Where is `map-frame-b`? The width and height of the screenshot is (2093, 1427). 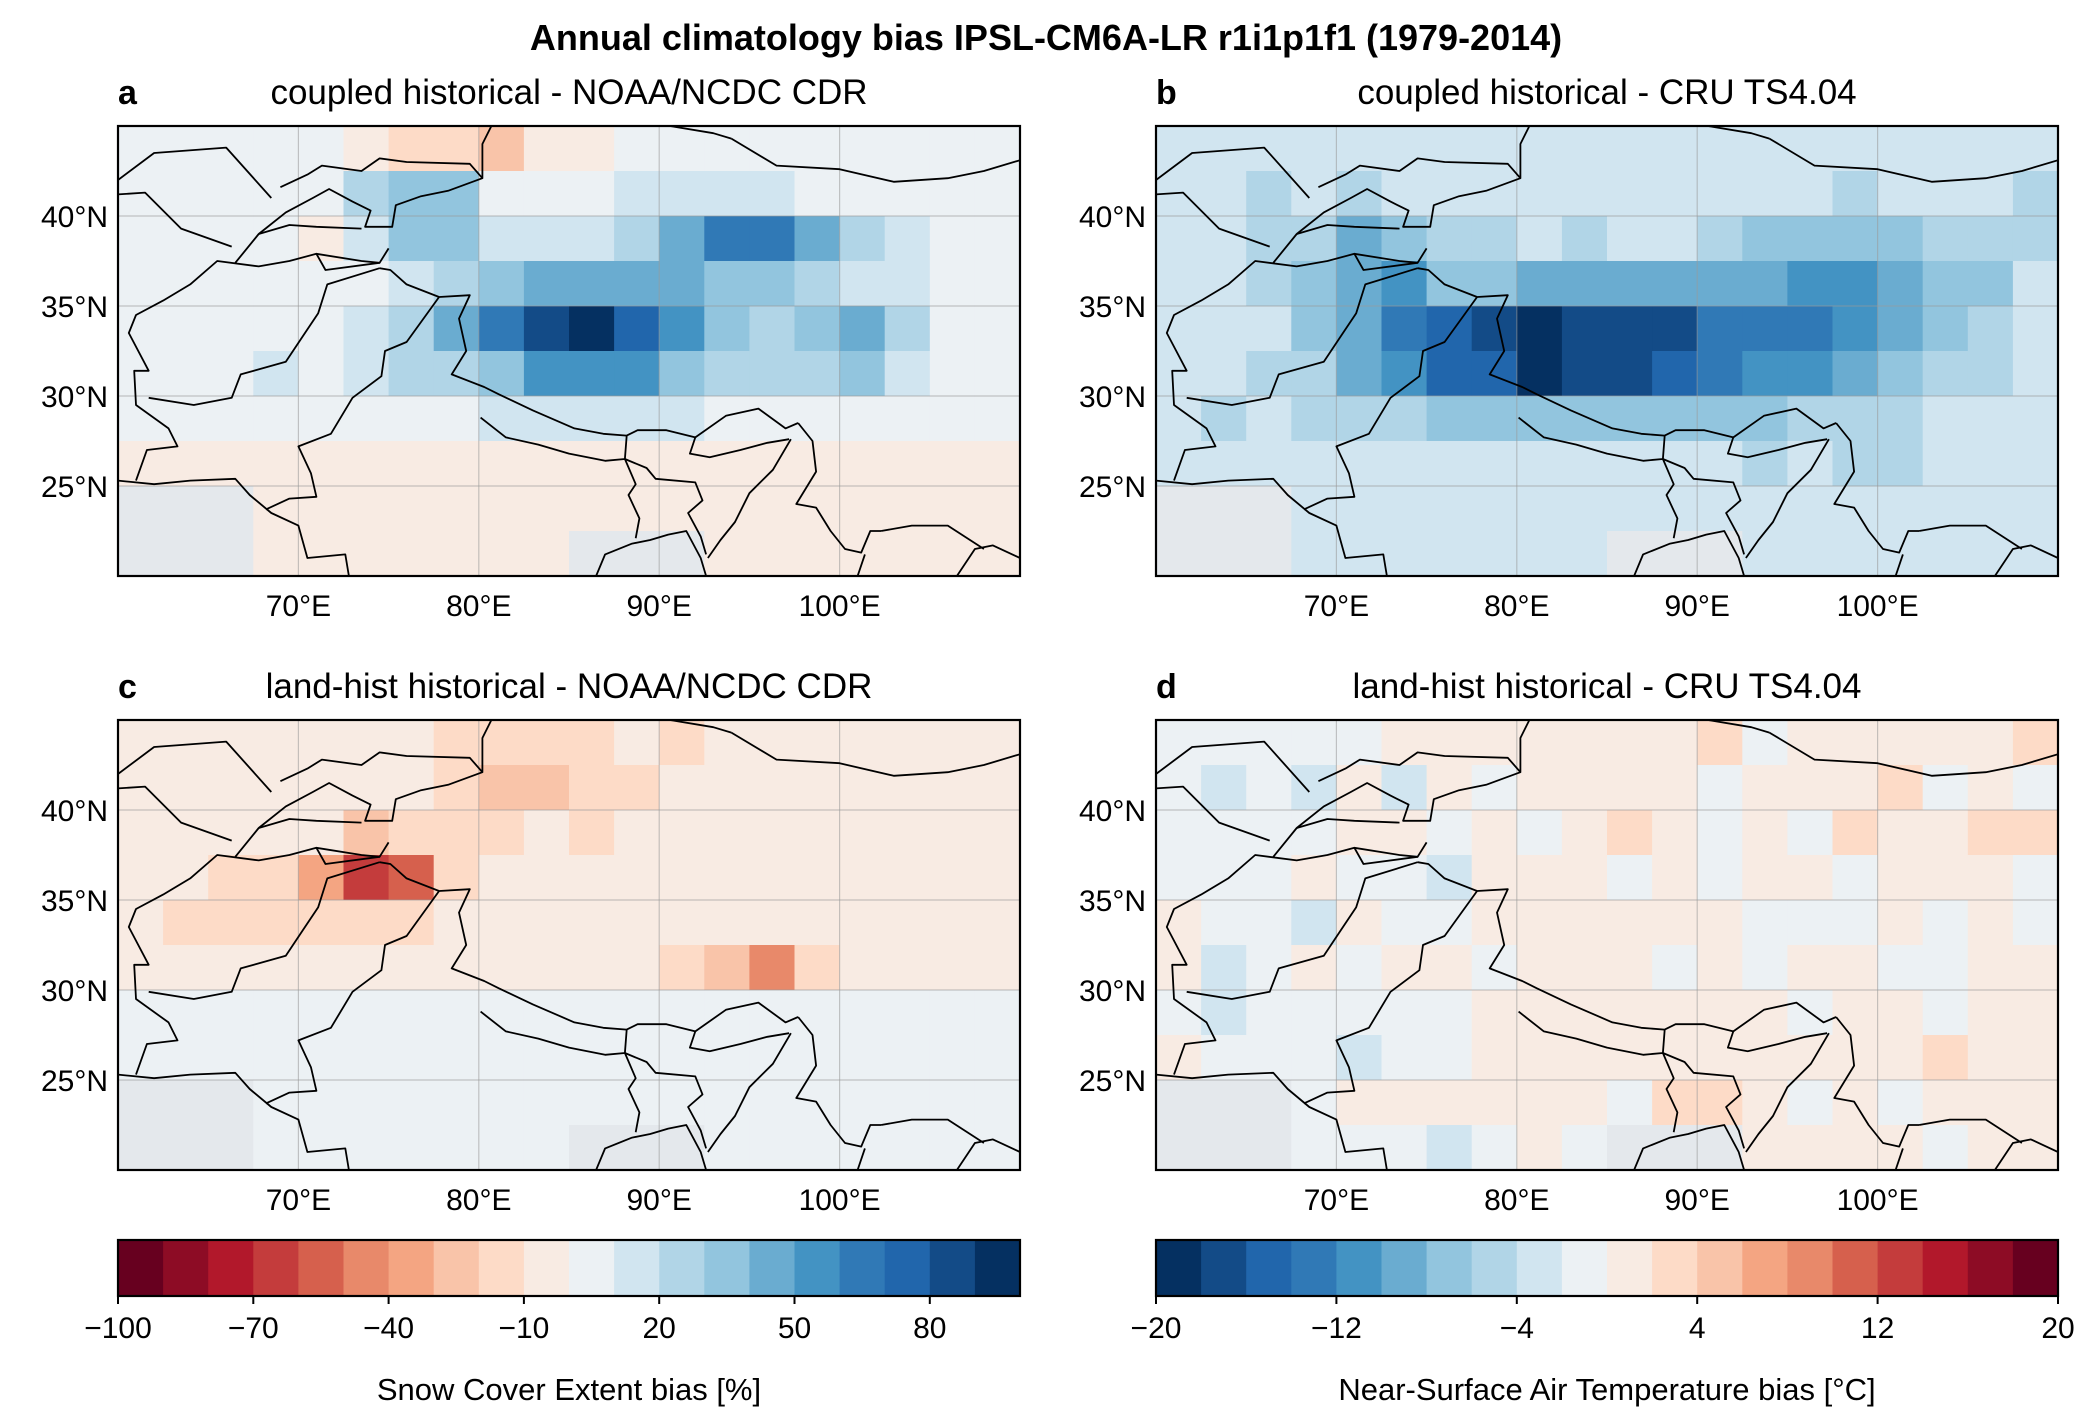
map-frame-b is located at coordinates (1607, 351).